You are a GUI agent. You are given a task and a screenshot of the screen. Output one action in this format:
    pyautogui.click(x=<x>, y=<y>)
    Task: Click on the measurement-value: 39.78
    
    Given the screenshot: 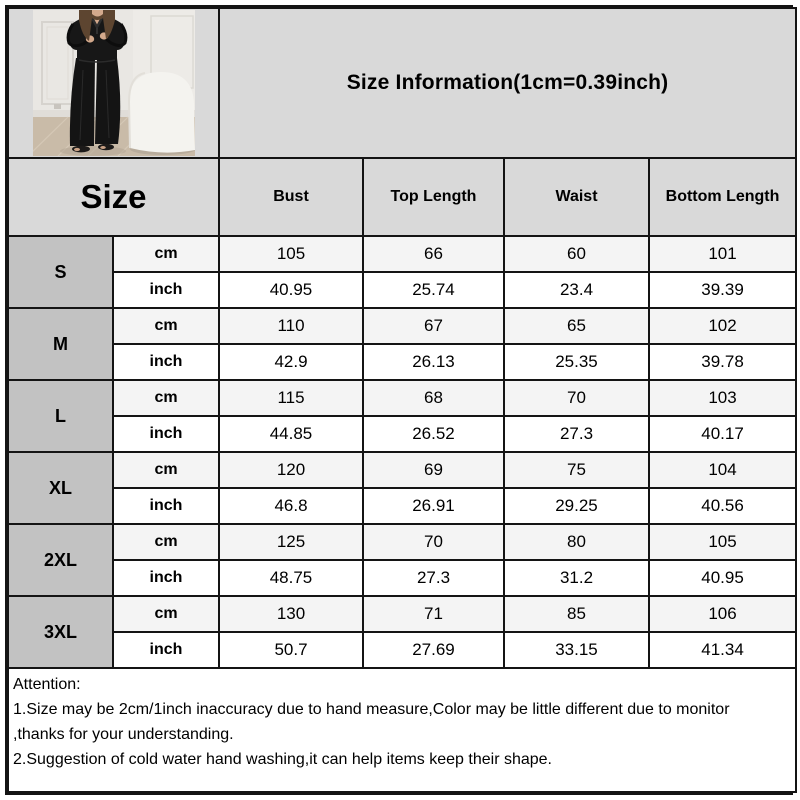 What is the action you would take?
    pyautogui.click(x=722, y=362)
    